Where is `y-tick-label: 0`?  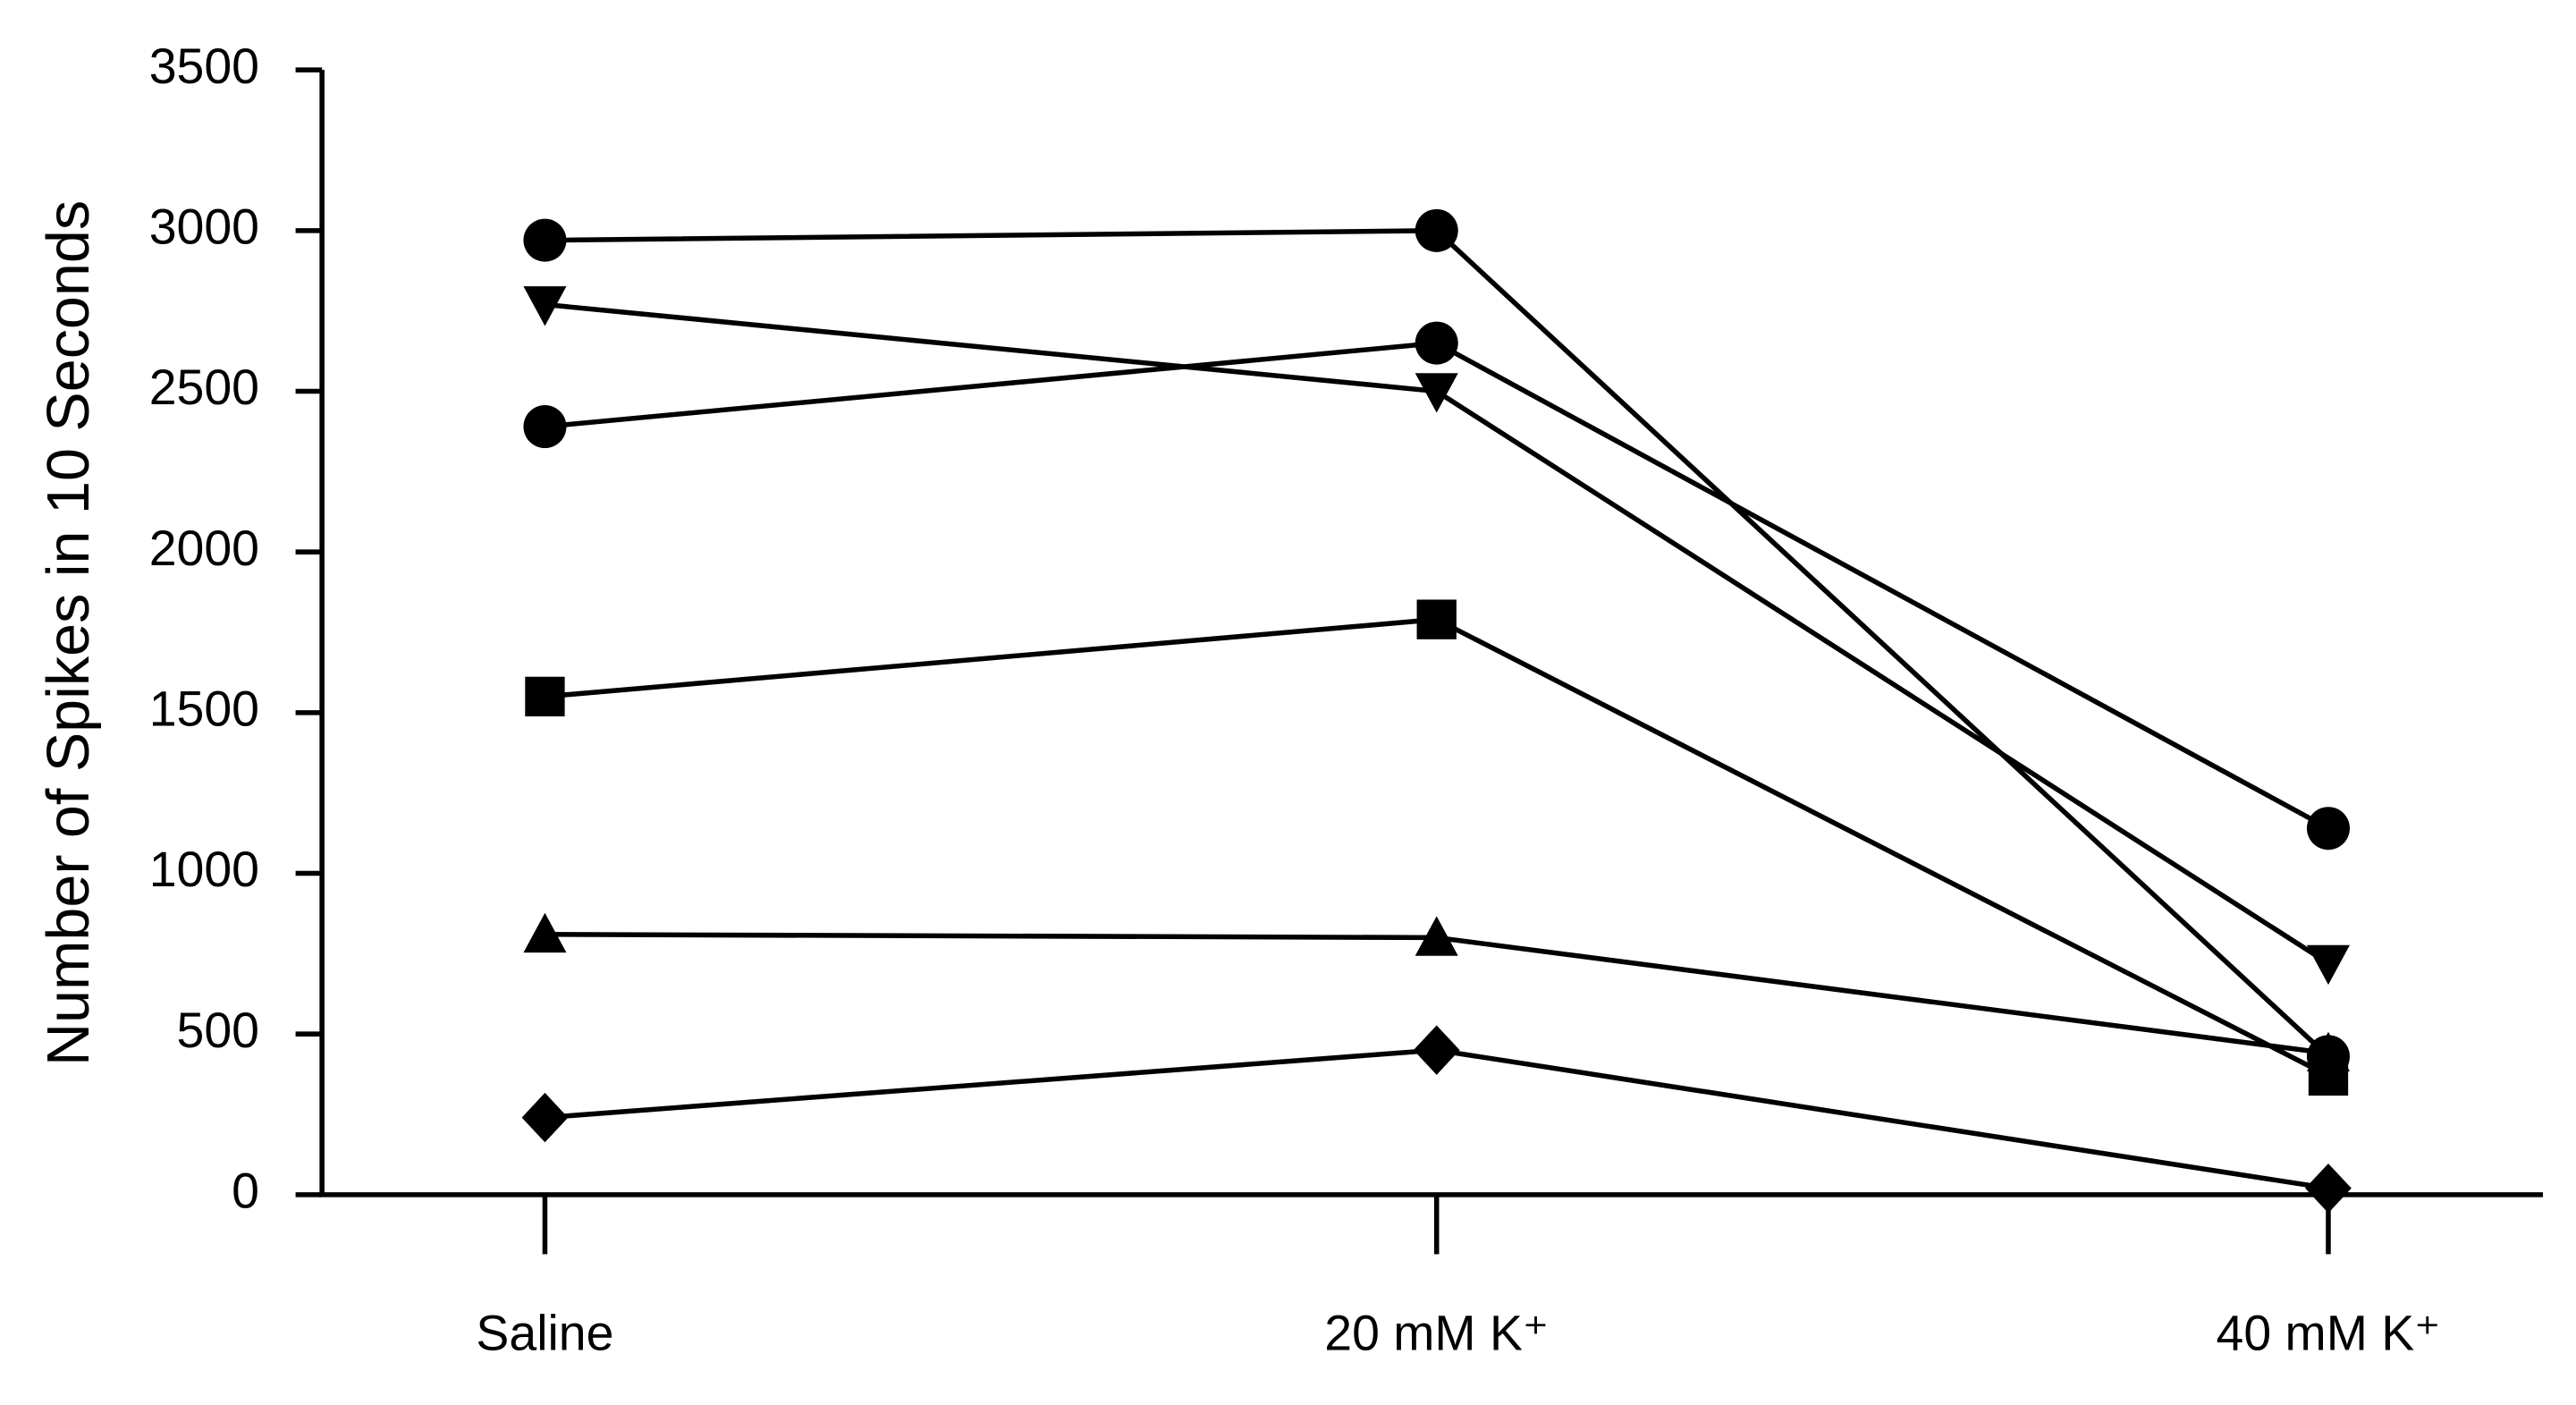
y-tick-label: 0 is located at coordinates (245, 1191).